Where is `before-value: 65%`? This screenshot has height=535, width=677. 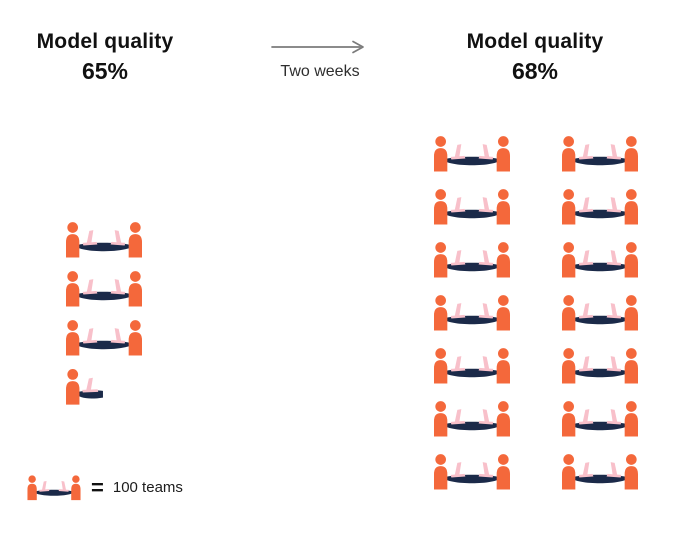 before-value: 65% is located at coordinates (105, 71).